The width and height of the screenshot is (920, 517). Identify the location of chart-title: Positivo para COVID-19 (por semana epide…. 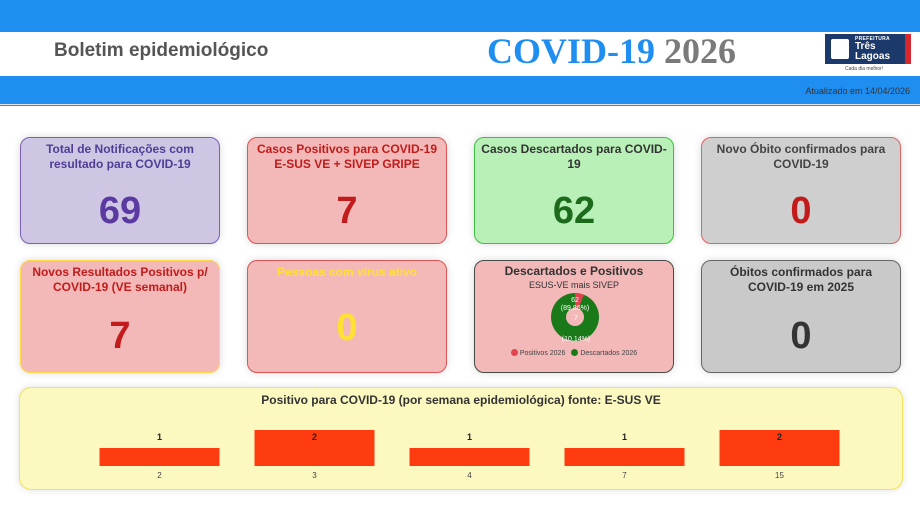
(461, 400).